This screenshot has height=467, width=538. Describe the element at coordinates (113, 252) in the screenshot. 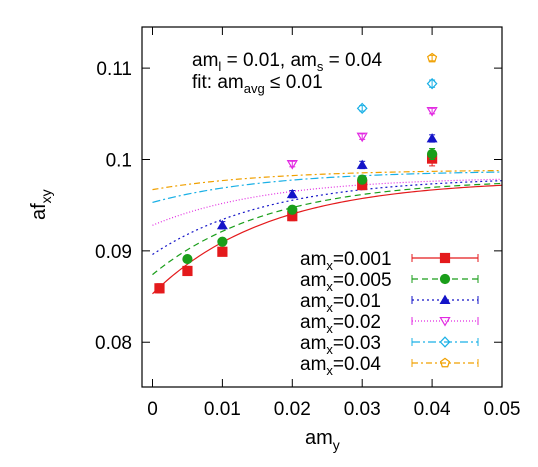

I see `y-tick-label: 0.09` at that location.